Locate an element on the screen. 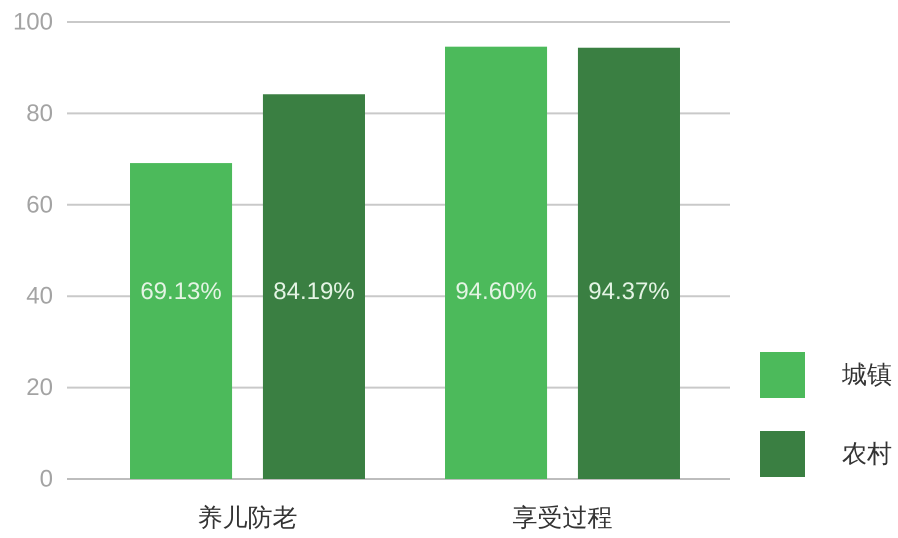  x-tick-label: 享受过程 is located at coordinates (562, 518).